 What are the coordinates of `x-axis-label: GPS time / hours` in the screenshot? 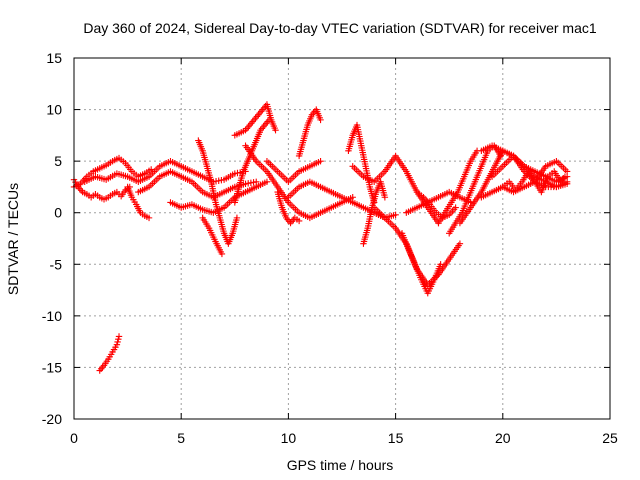 It's located at (340, 465).